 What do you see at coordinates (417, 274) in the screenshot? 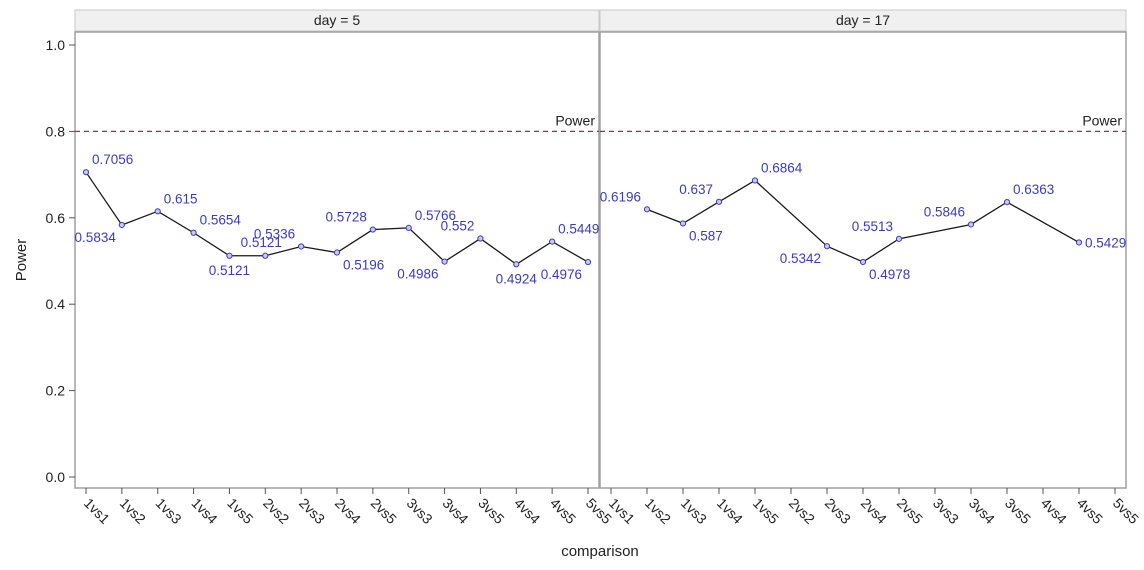
I see `data-label: 0.4986` at bounding box center [417, 274].